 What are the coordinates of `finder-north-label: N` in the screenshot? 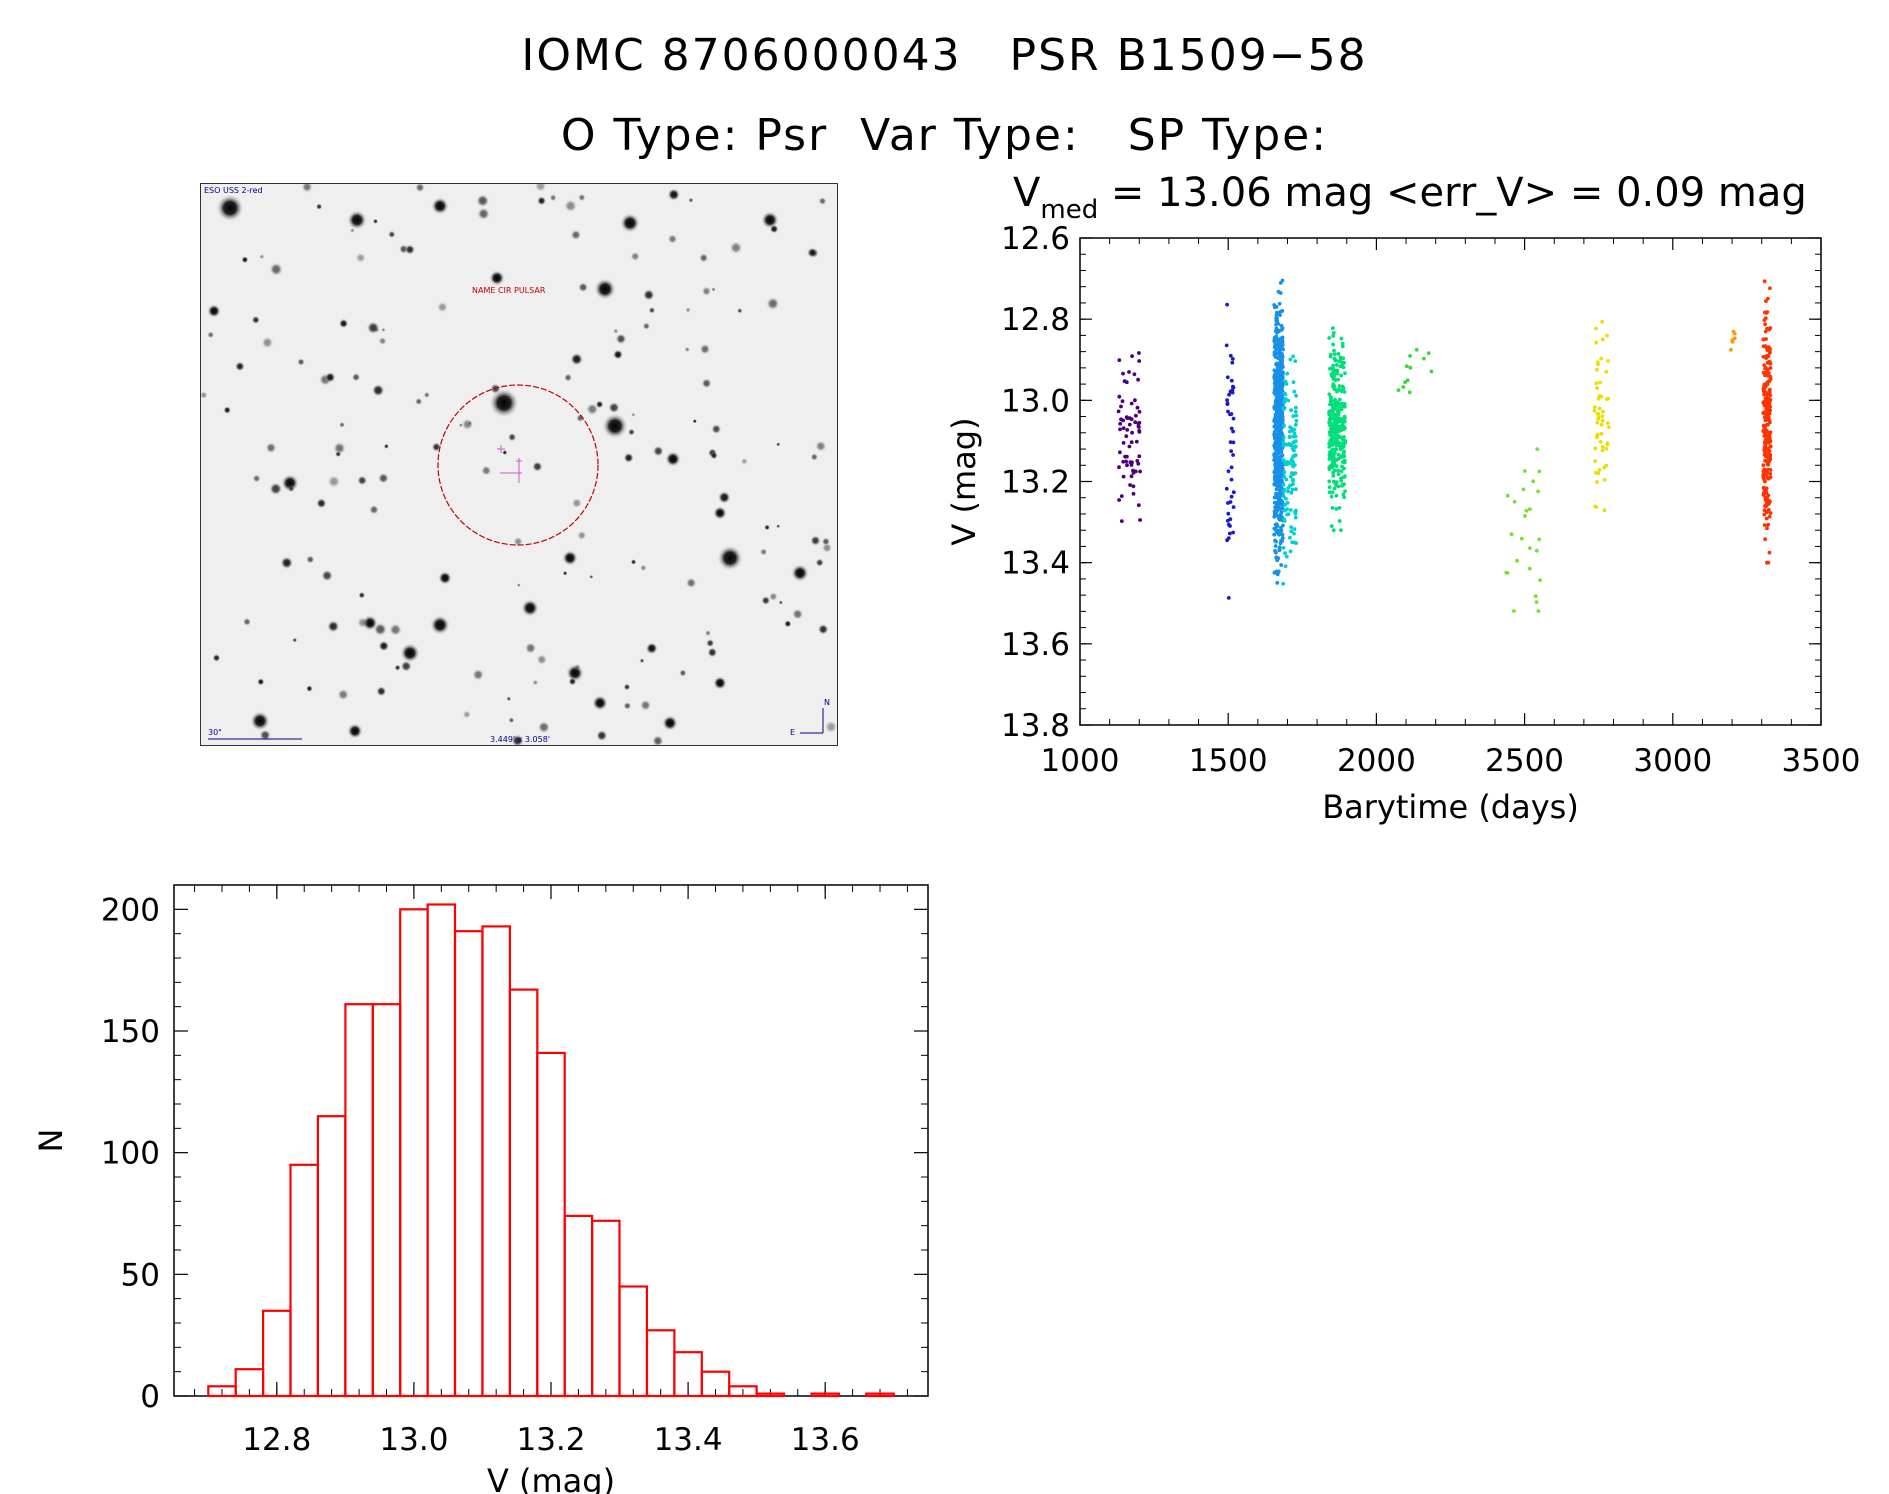 It's located at (827, 702).